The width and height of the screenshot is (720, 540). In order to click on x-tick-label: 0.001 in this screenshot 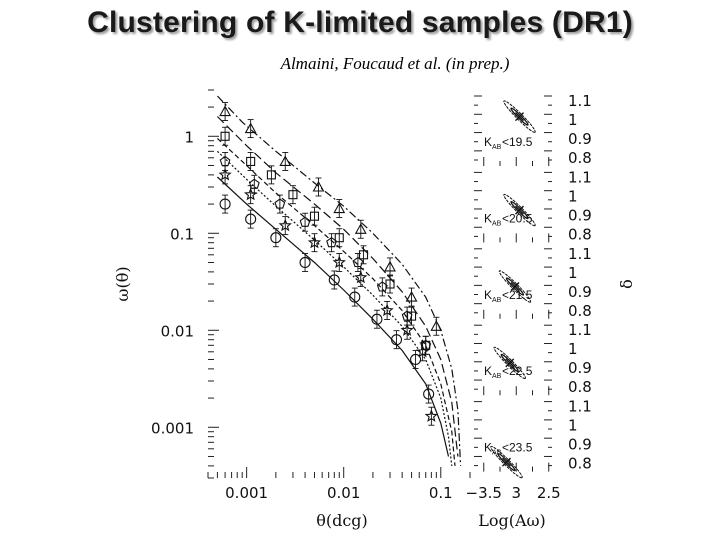, I will do `click(246, 493)`.